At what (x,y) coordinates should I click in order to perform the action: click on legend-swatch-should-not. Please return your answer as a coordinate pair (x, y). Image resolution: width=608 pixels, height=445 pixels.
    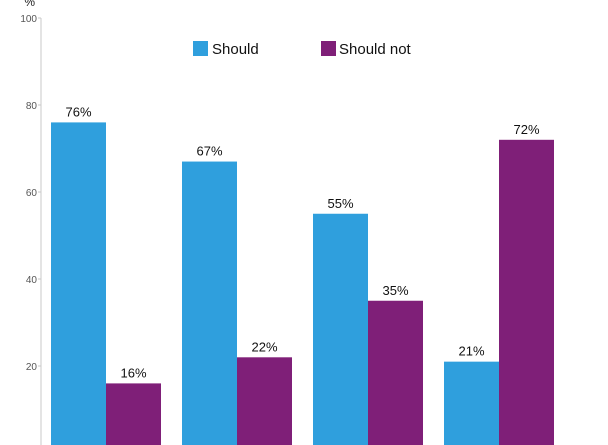
    Looking at the image, I should click on (328, 48).